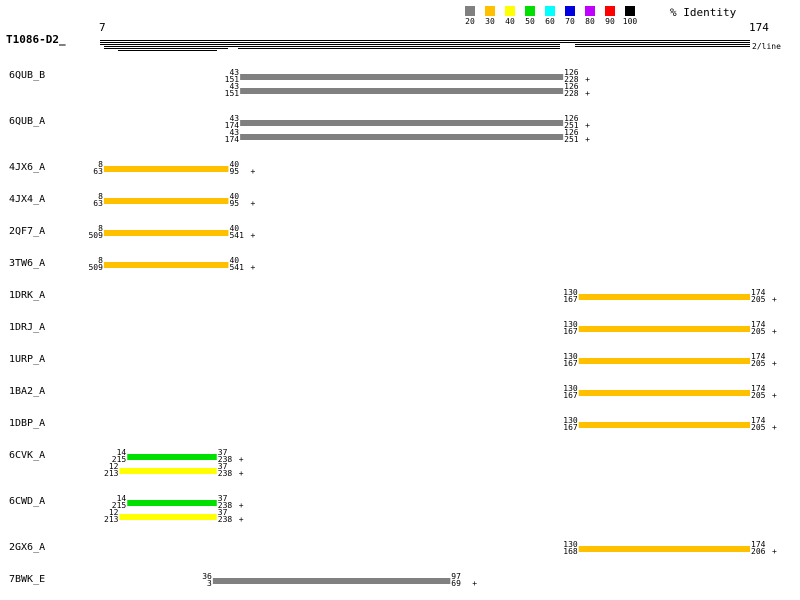 The width and height of the screenshot is (800, 600). What do you see at coordinates (610, 21) in the screenshot?
I see `legend-label-90: 90` at bounding box center [610, 21].